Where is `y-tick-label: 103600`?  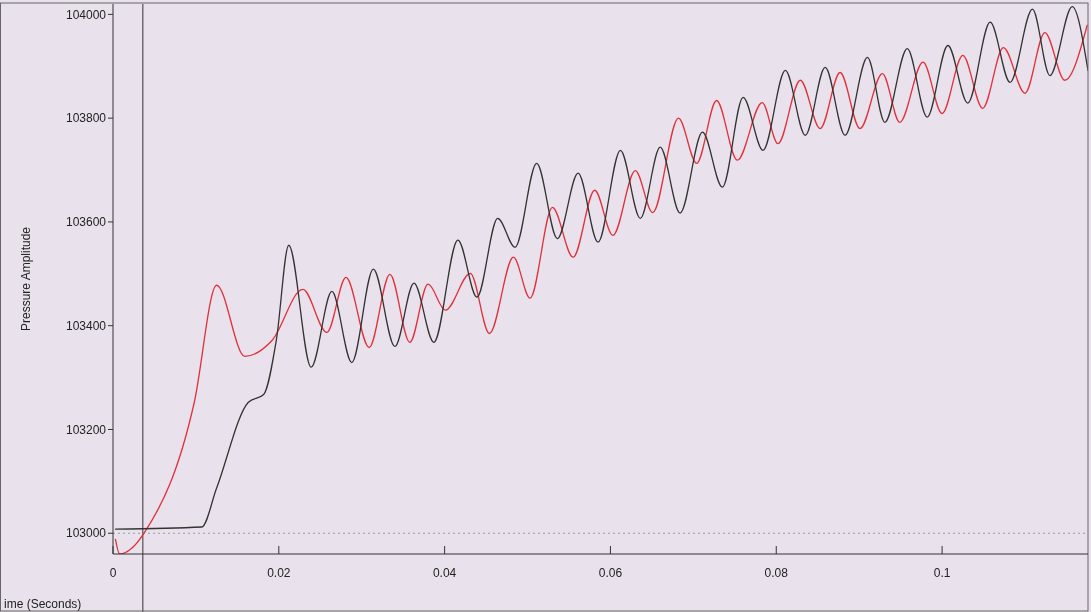
y-tick-label: 103600 is located at coordinates (86, 222).